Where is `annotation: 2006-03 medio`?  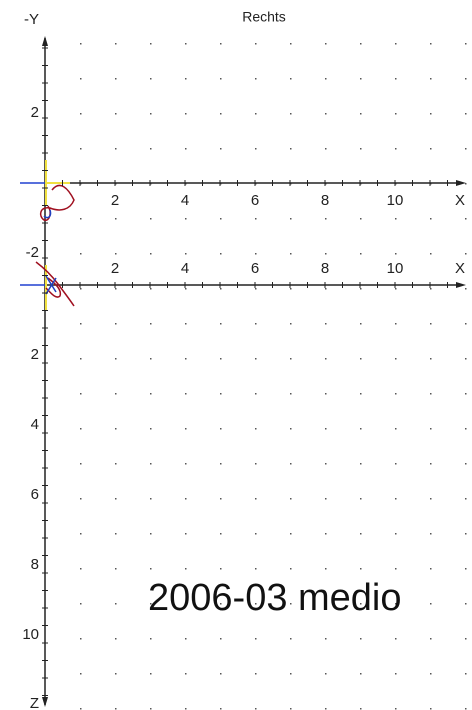 annotation: 2006-03 medio is located at coordinates (275, 598).